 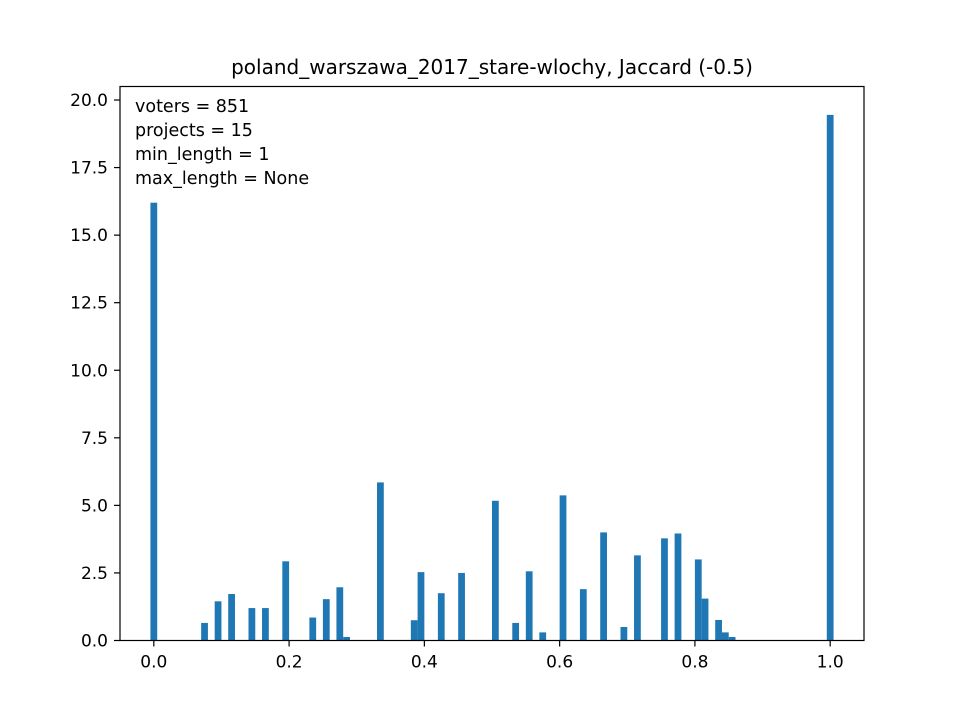 I want to click on x-axis: 0.0 0.2 0.4 0.6 0.8 1.0, so click(x=492, y=656).